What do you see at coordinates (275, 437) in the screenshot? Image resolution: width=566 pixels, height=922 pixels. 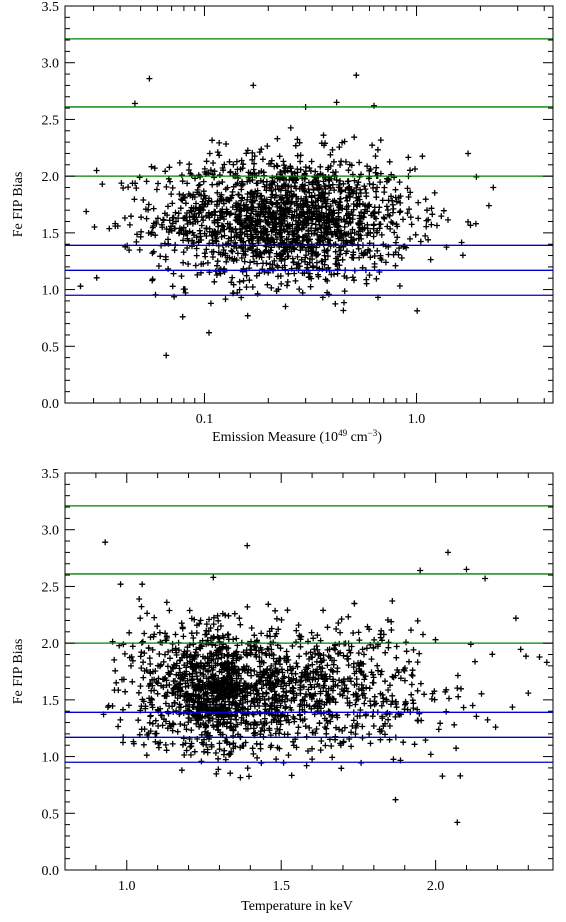 I see `x-axis-label-base: Emission Measure (10` at bounding box center [275, 437].